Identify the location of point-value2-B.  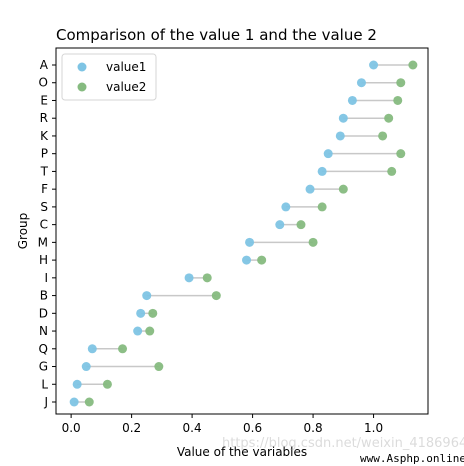
(216, 296).